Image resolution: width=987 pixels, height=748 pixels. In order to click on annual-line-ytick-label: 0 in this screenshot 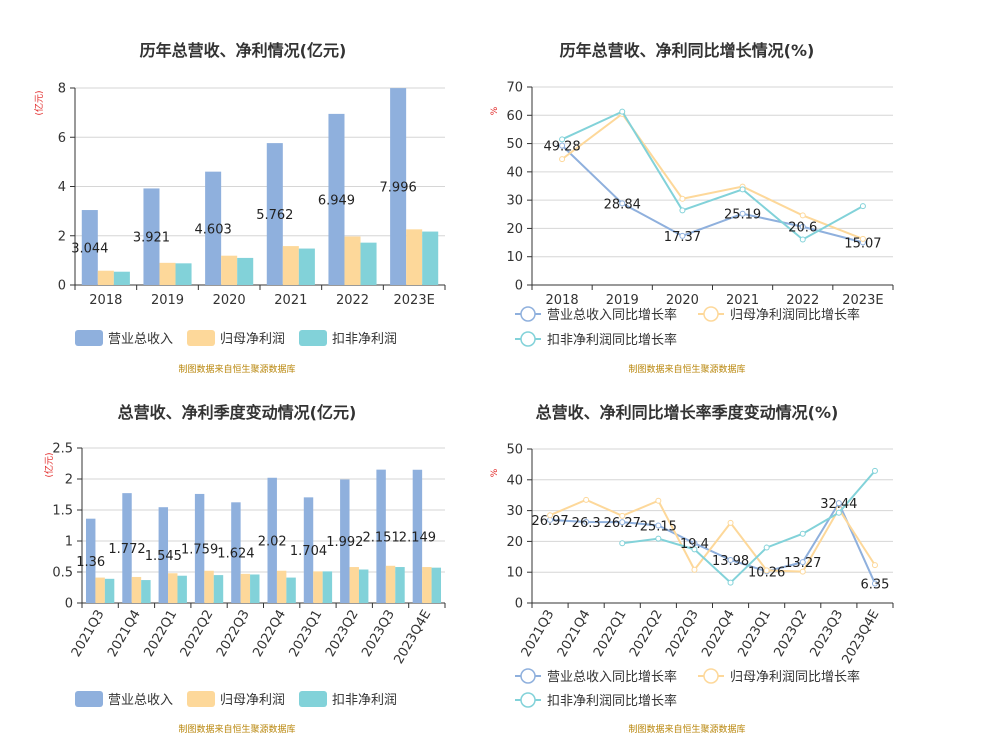, I will do `click(519, 286)`.